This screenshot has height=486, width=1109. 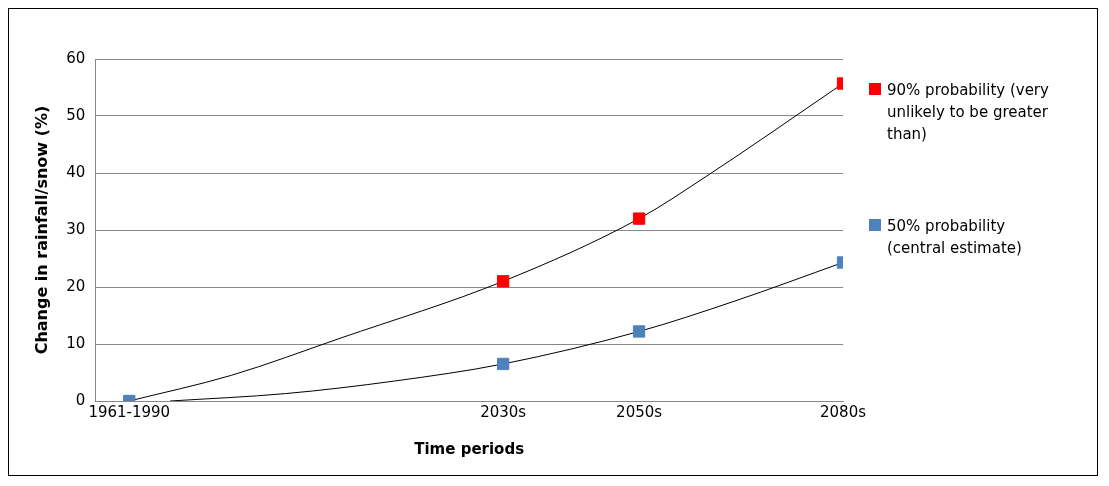 What do you see at coordinates (76, 342) in the screenshot?
I see `y-tick-label: 10` at bounding box center [76, 342].